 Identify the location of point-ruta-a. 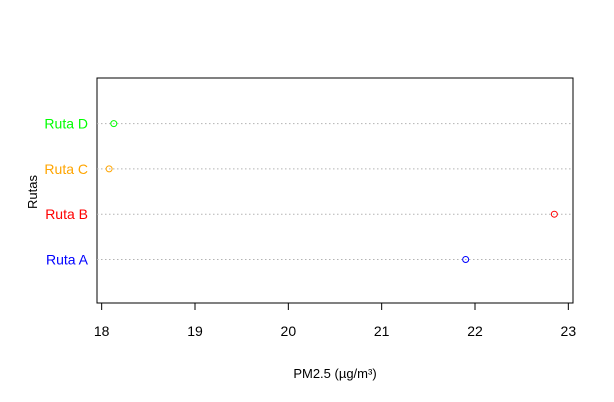
(466, 259).